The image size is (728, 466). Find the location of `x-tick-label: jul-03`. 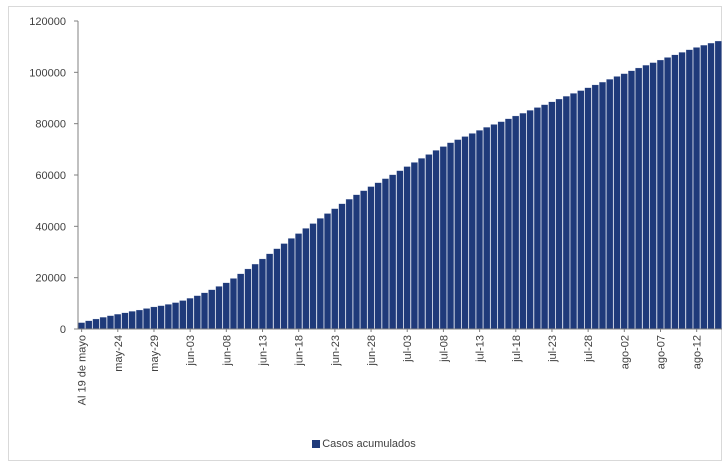

x-tick-label: jul-03 is located at coordinates (408, 349).